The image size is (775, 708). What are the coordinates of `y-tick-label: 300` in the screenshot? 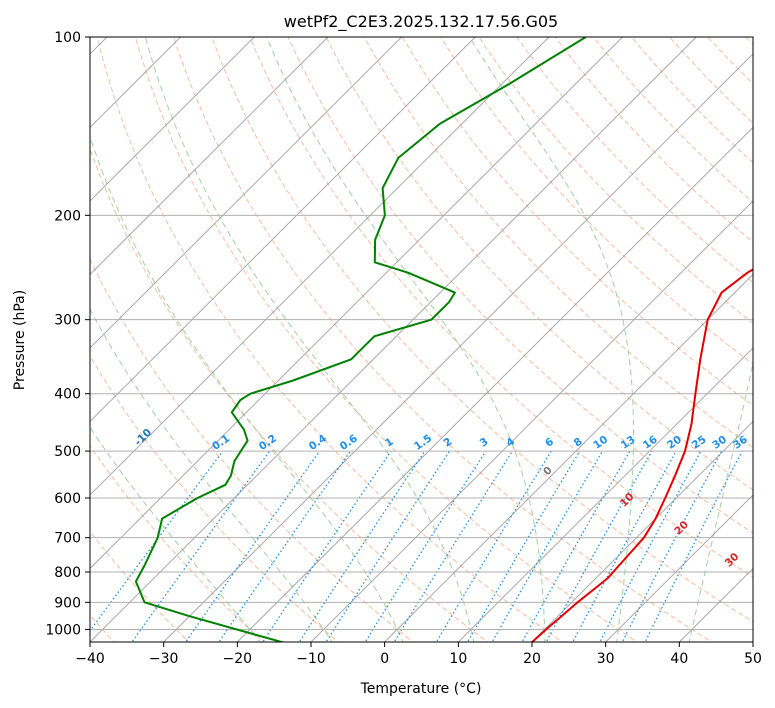 It's located at (67, 321).